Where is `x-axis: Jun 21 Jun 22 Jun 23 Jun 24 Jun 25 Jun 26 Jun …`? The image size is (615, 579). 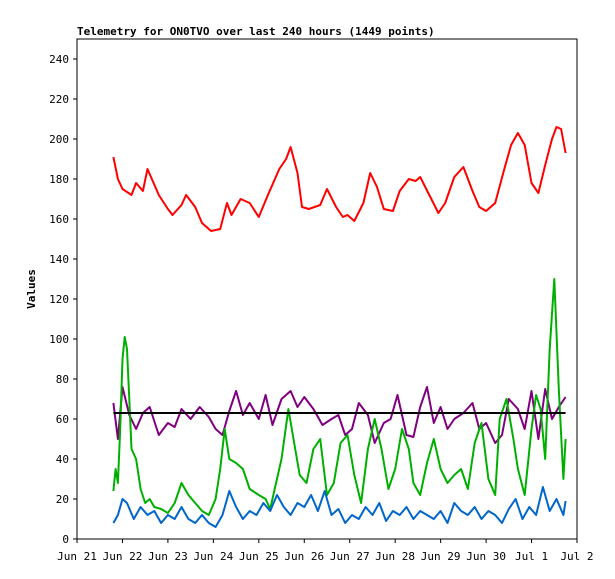 x-axis: Jun 21 Jun 22 Jun 23 Jun 24 Jun 25 Jun 26 Jun … is located at coordinates (325, 551).